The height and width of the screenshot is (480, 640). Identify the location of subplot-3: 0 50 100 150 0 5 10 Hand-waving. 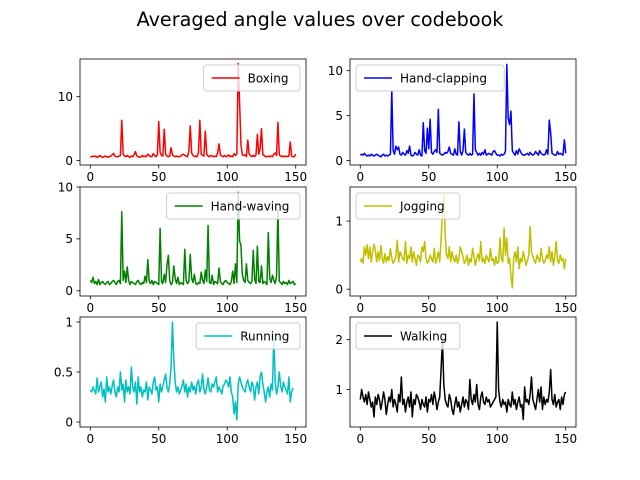
(182, 247).